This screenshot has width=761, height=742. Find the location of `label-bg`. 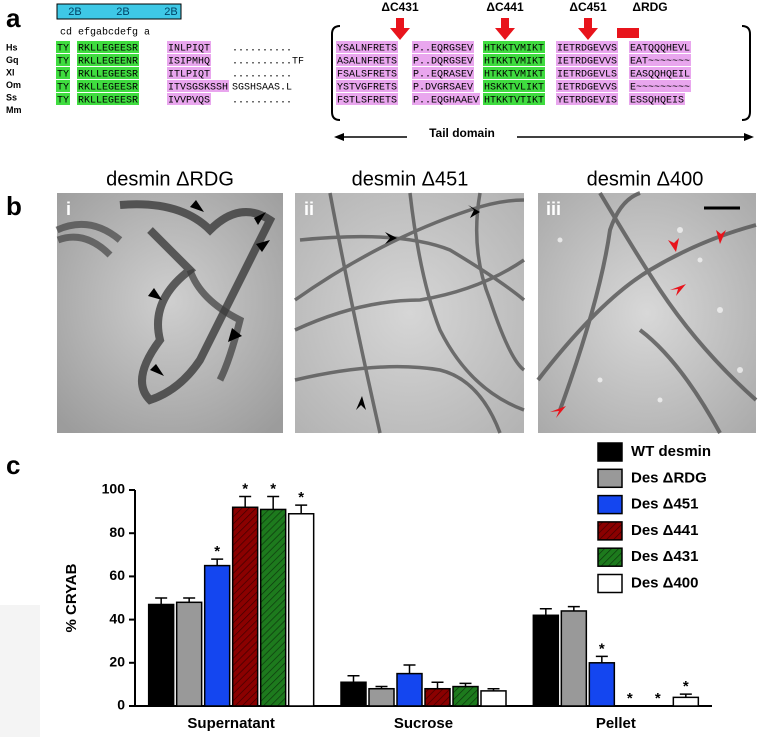

label-bg is located at coordinates (462, 136).